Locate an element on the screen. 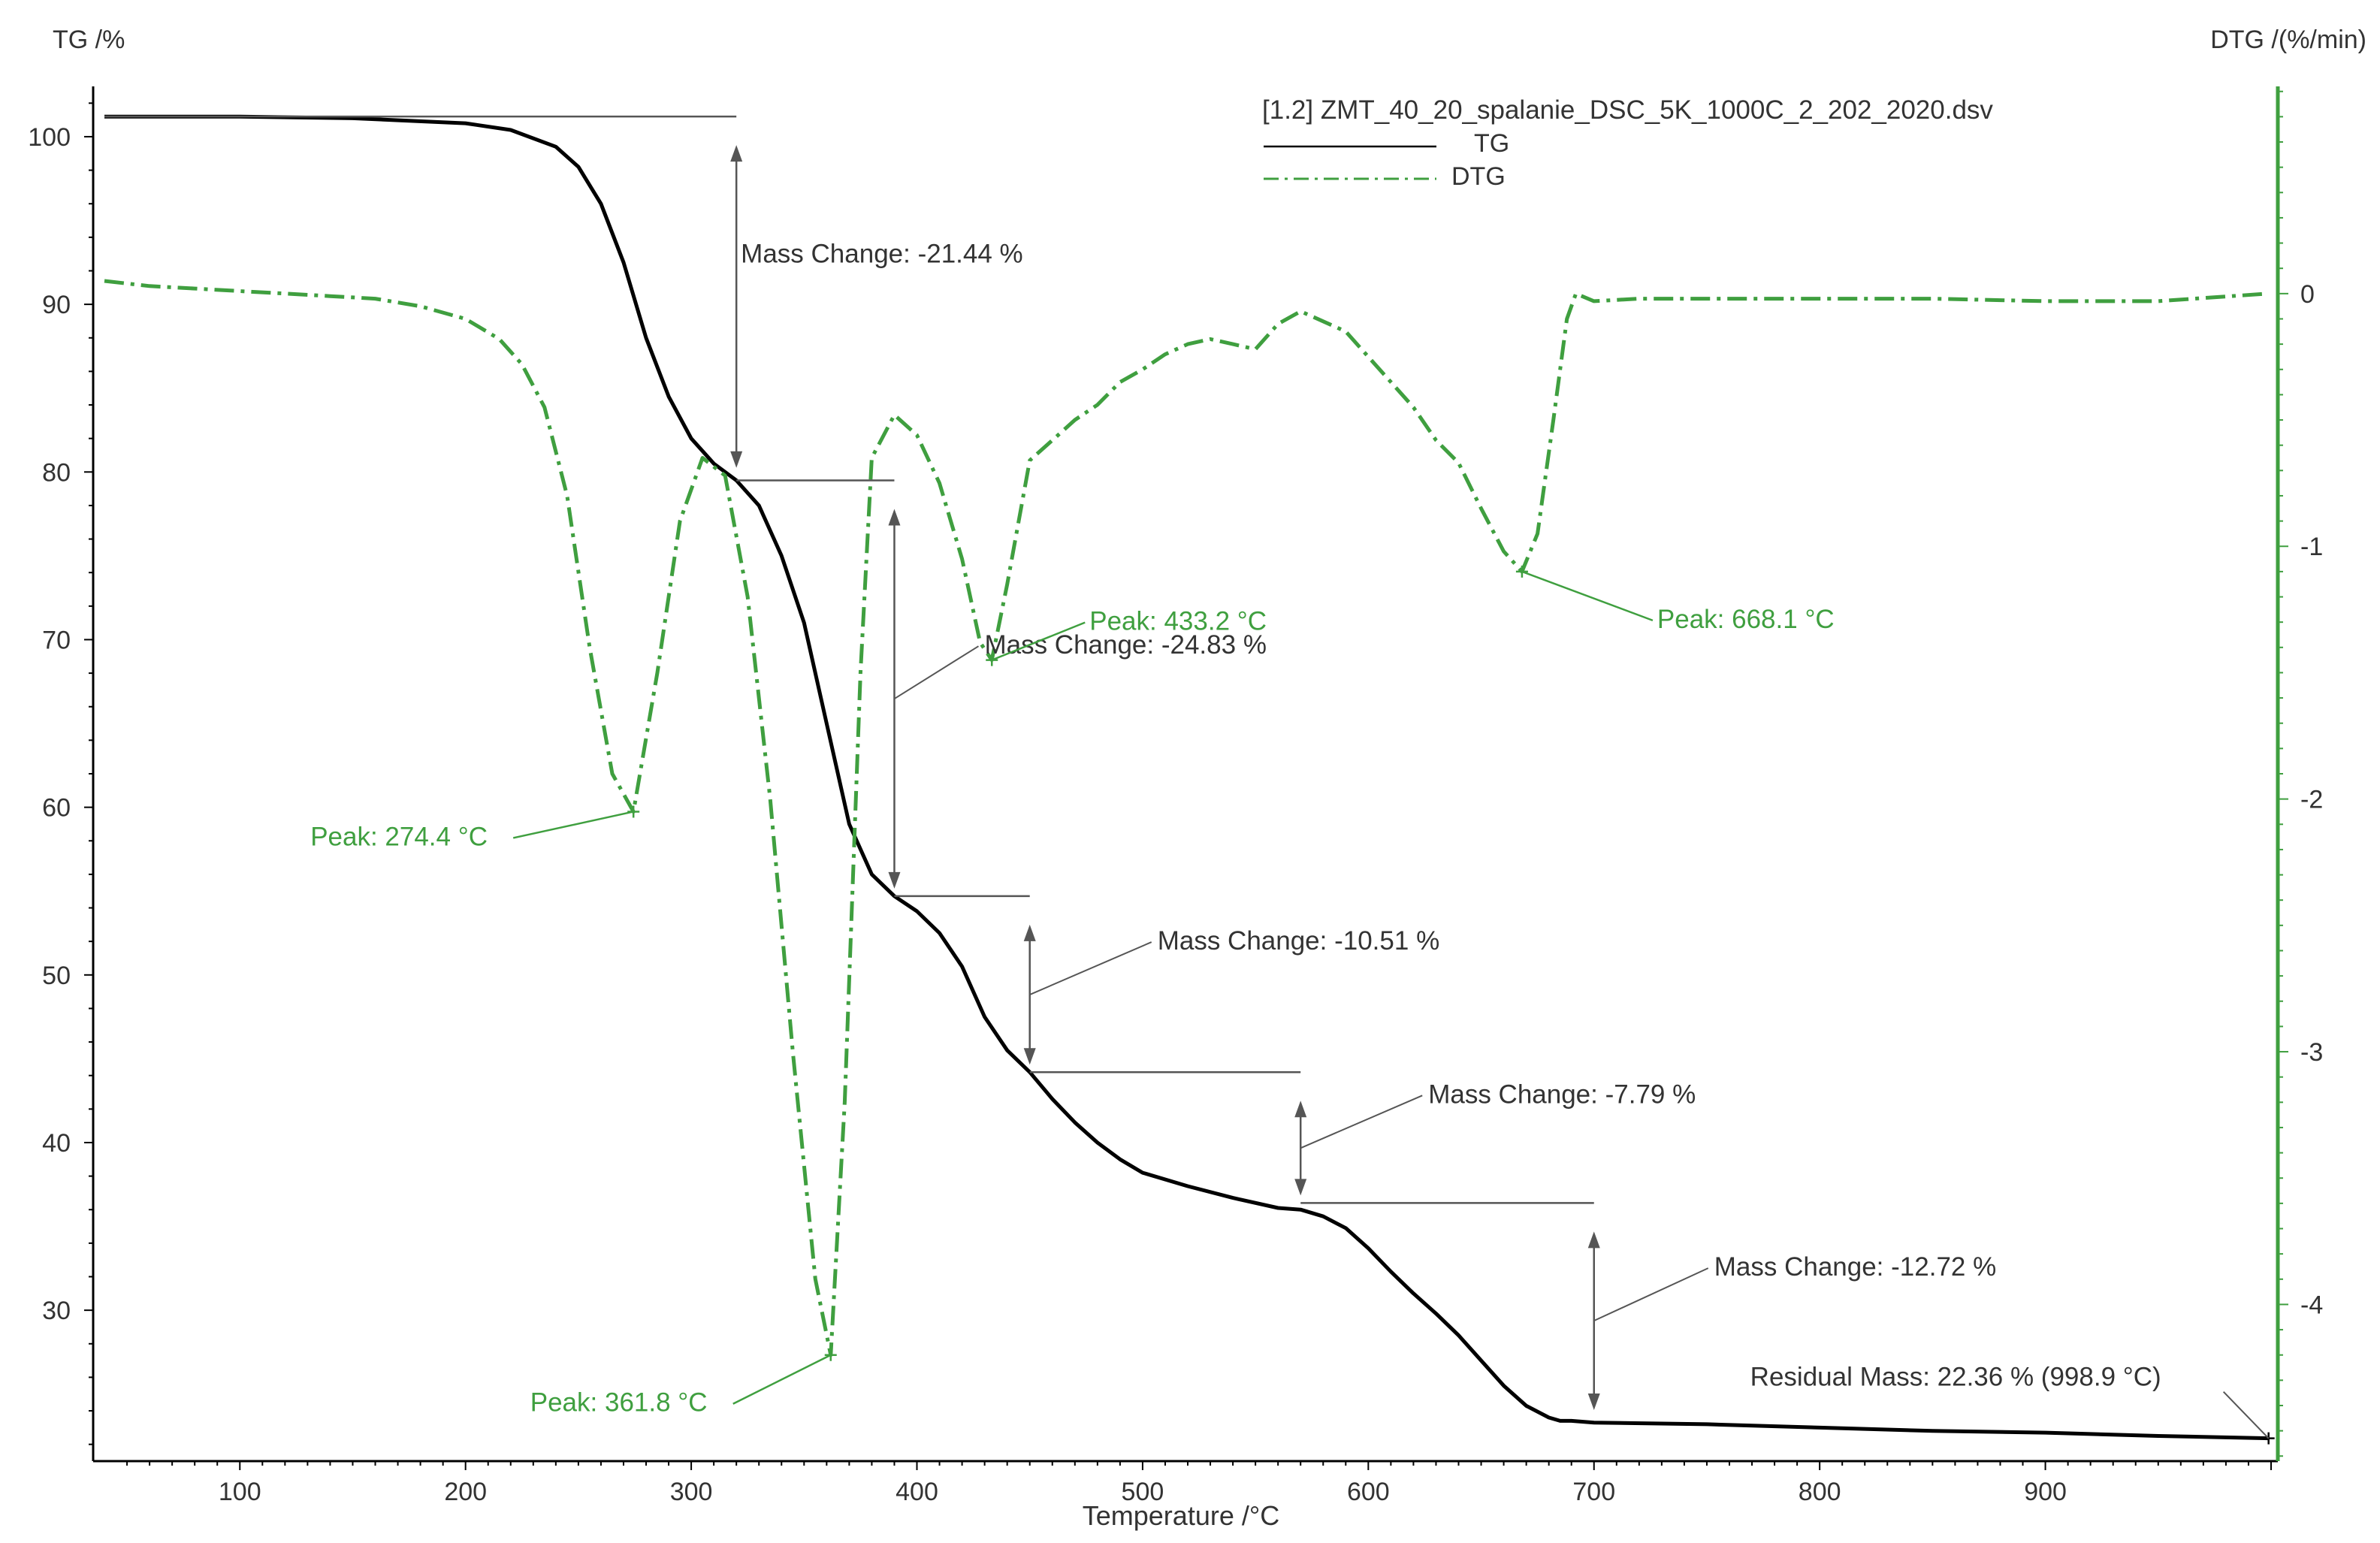 This screenshot has height=1543, width=2380. x-tick-label: 500 is located at coordinates (1143, 1492).